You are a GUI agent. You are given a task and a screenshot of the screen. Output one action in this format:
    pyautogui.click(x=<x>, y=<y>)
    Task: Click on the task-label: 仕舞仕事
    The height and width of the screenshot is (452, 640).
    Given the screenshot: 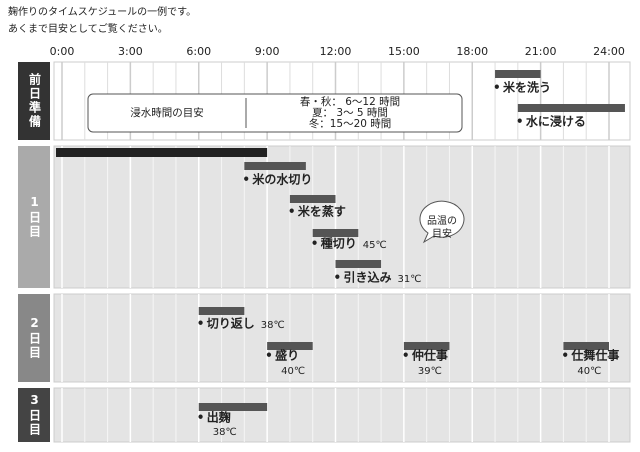 What is the action you would take?
    pyautogui.click(x=594, y=355)
    